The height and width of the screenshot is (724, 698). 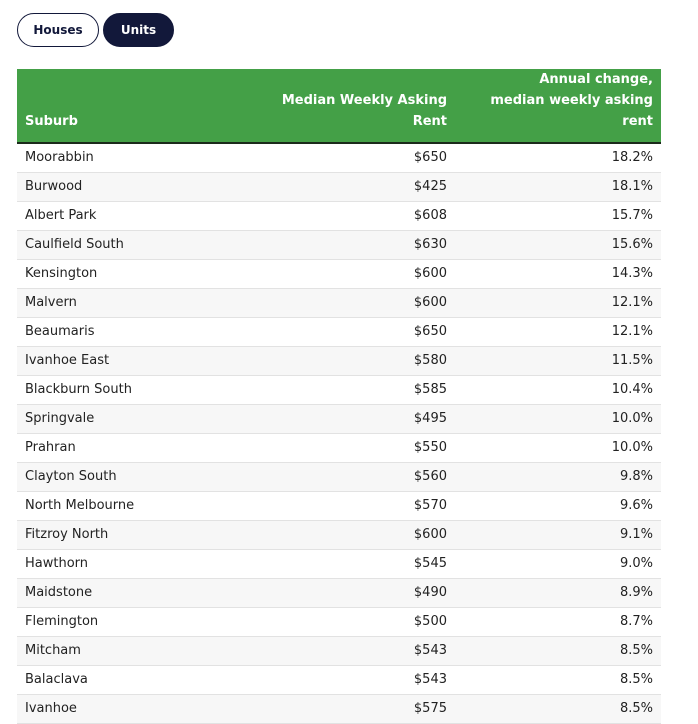 I want to click on change-cell: 9.8%, so click(x=636, y=476).